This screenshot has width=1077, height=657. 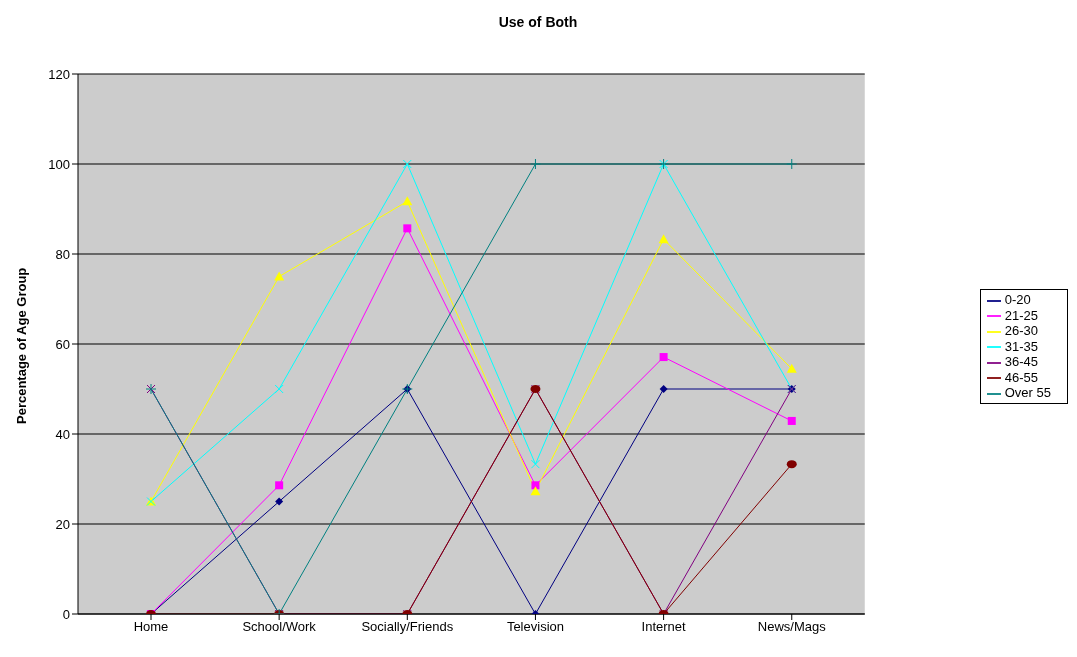 What do you see at coordinates (66, 614) in the screenshot?
I see `y-tick-label: 0` at bounding box center [66, 614].